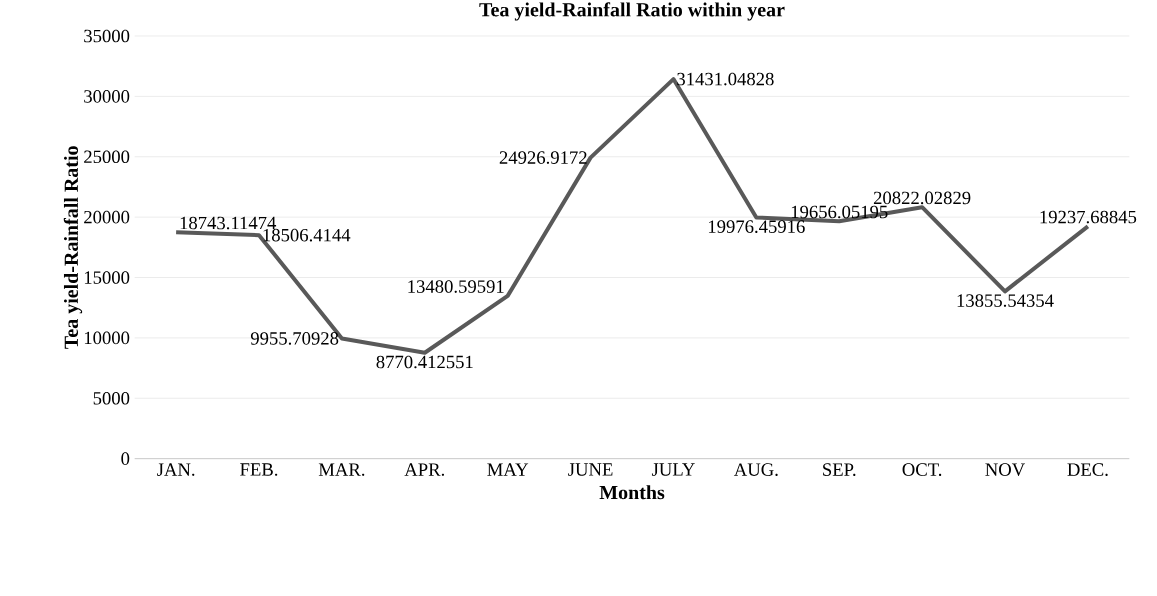 This screenshot has height=596, width=1157. What do you see at coordinates (922, 198) in the screenshot?
I see `data-label: 20822.02829` at bounding box center [922, 198].